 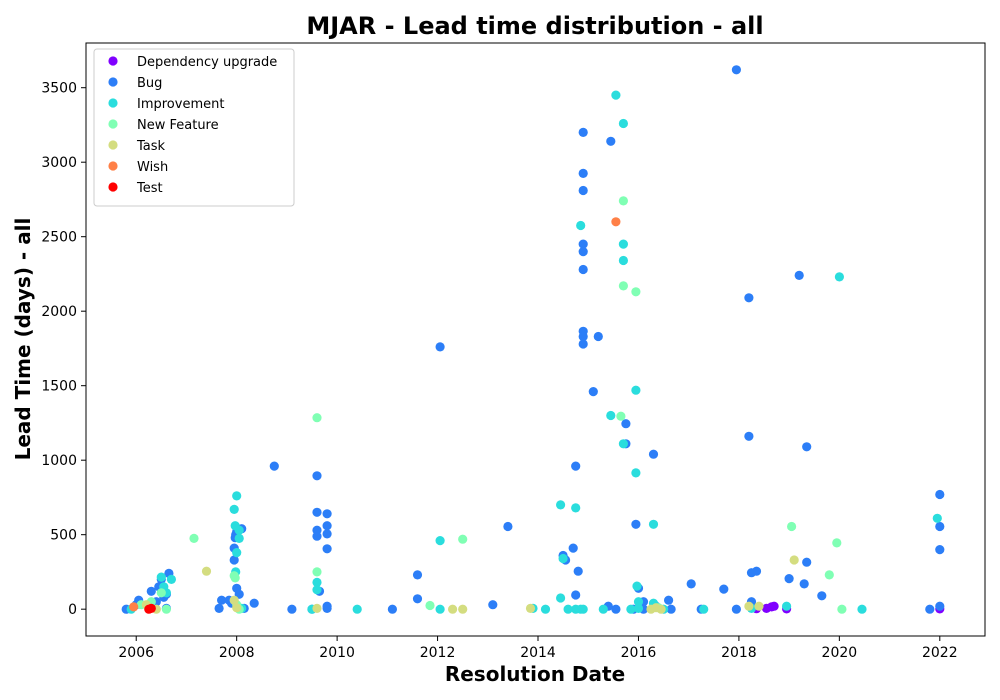 I want to click on legend-label: Task, so click(x=151, y=146).